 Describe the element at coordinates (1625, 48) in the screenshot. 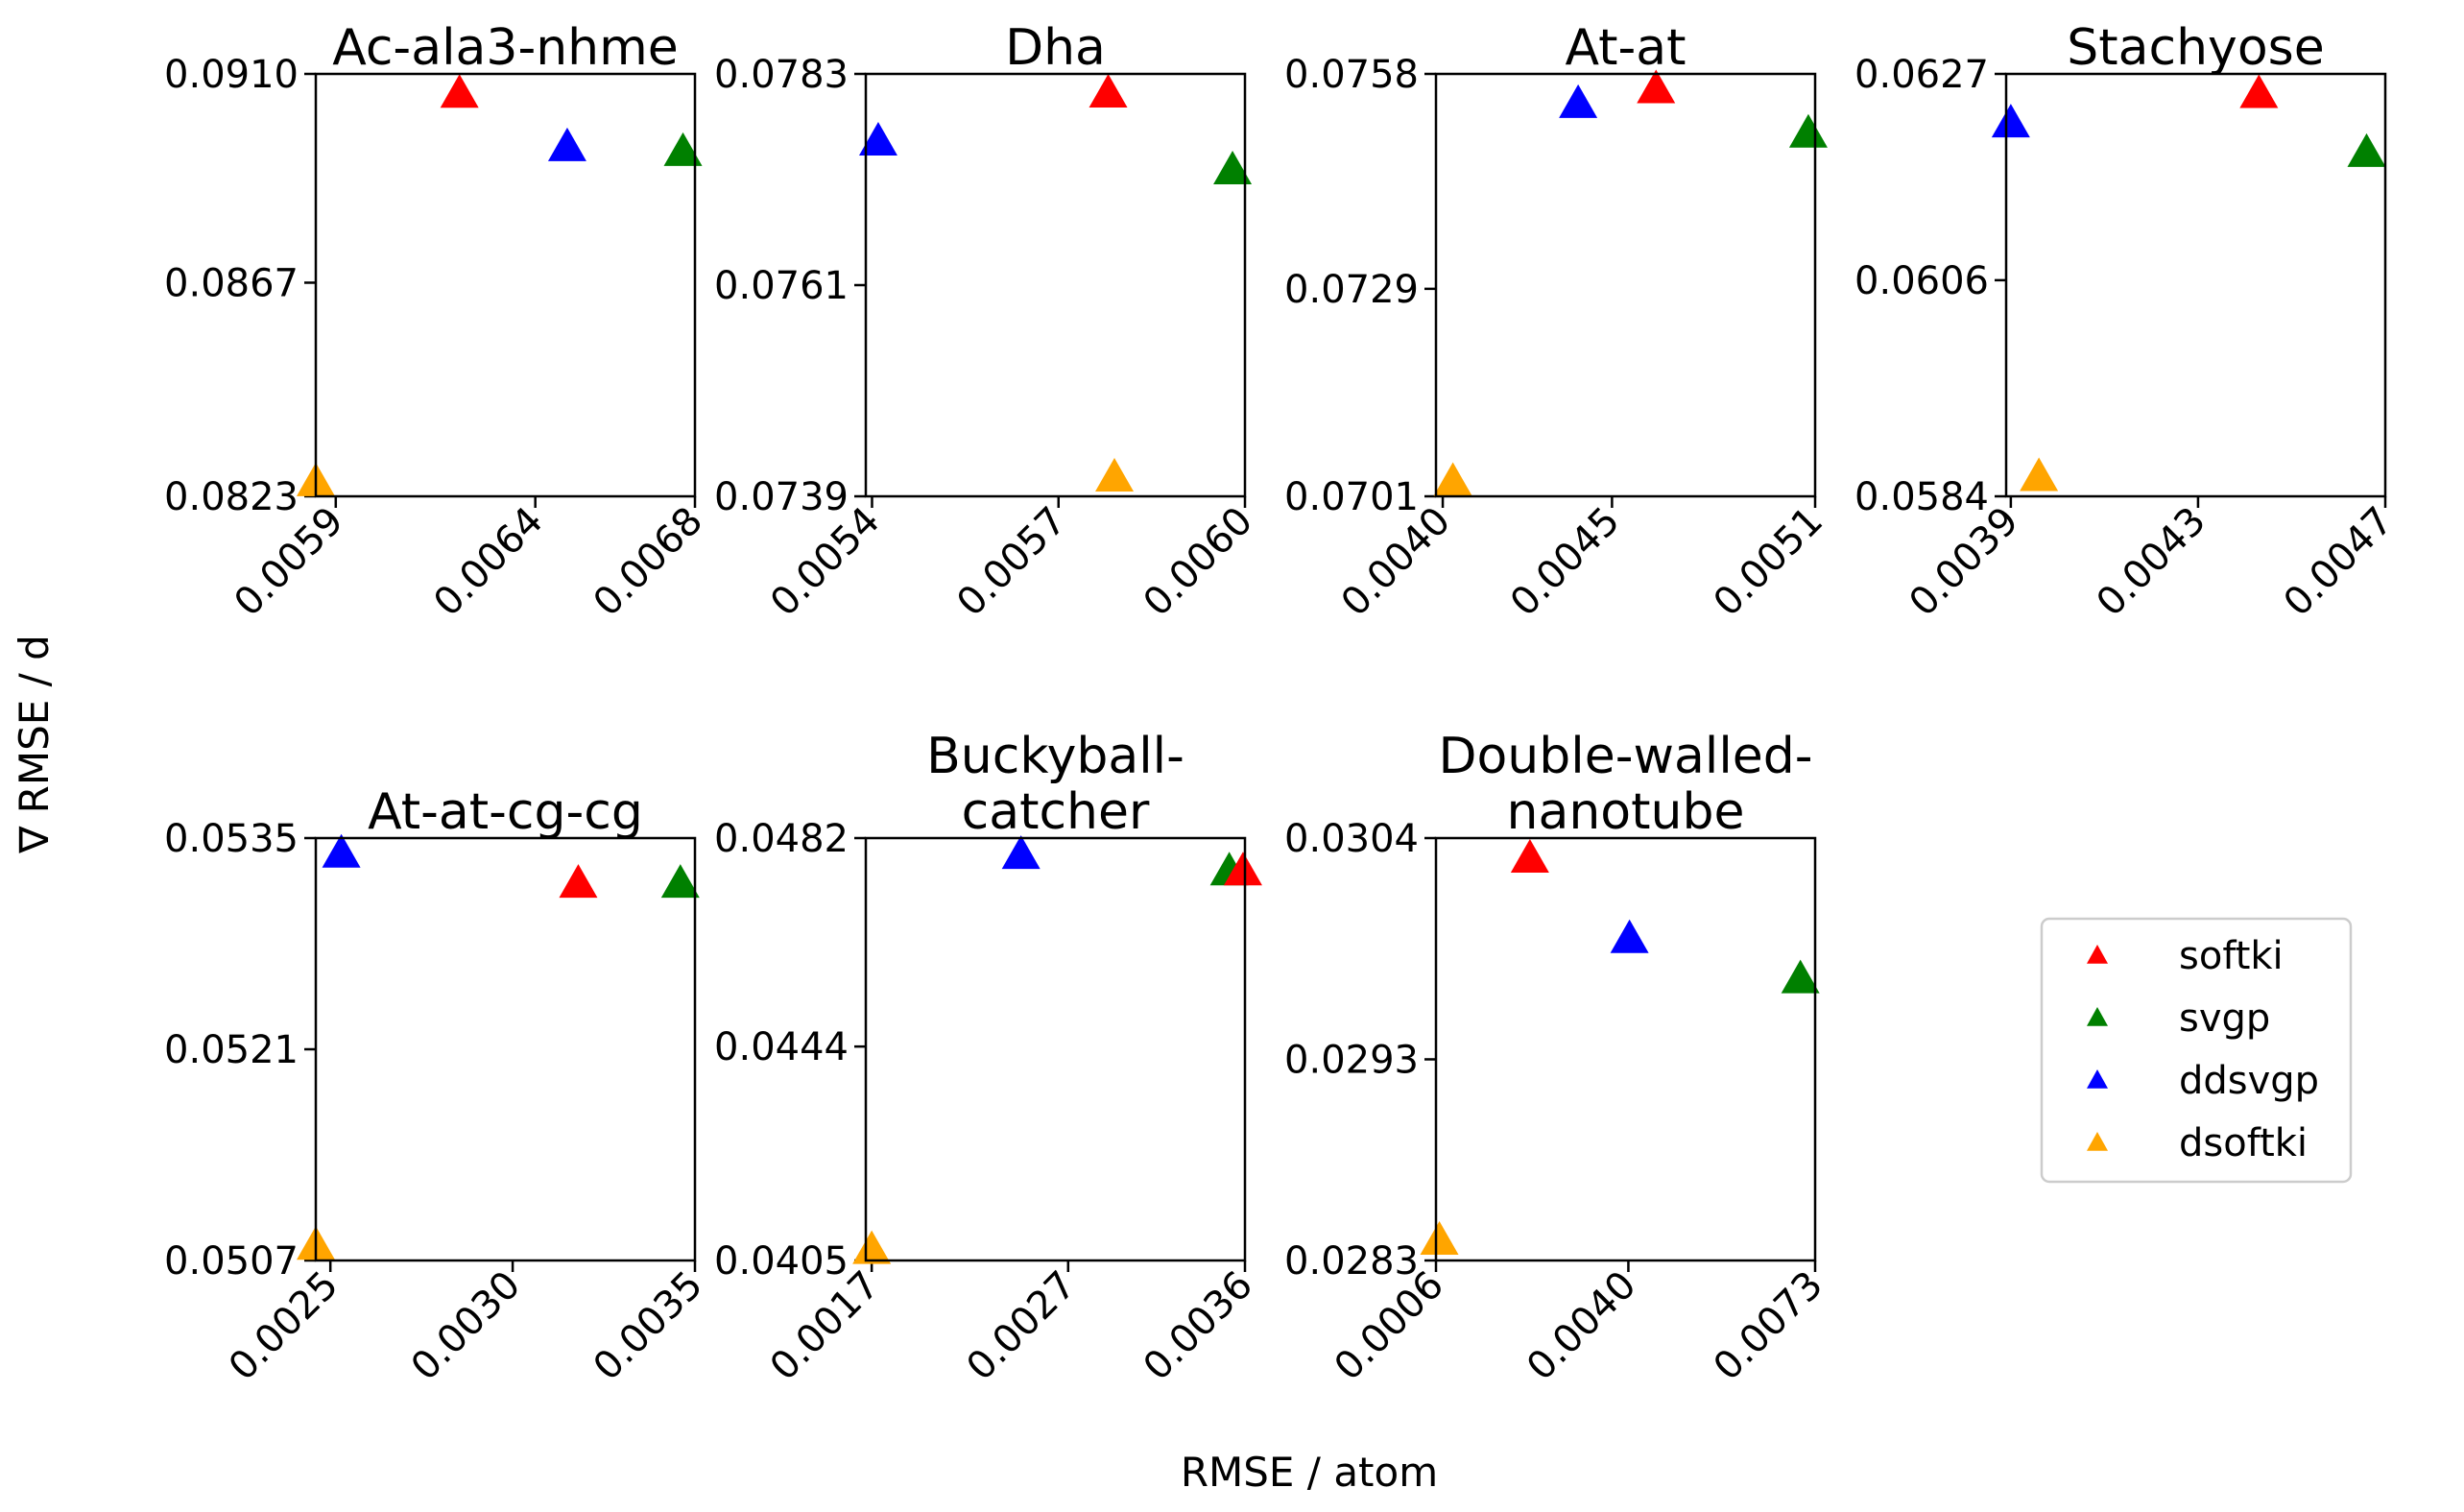

I see `subplot-title: At-at` at that location.